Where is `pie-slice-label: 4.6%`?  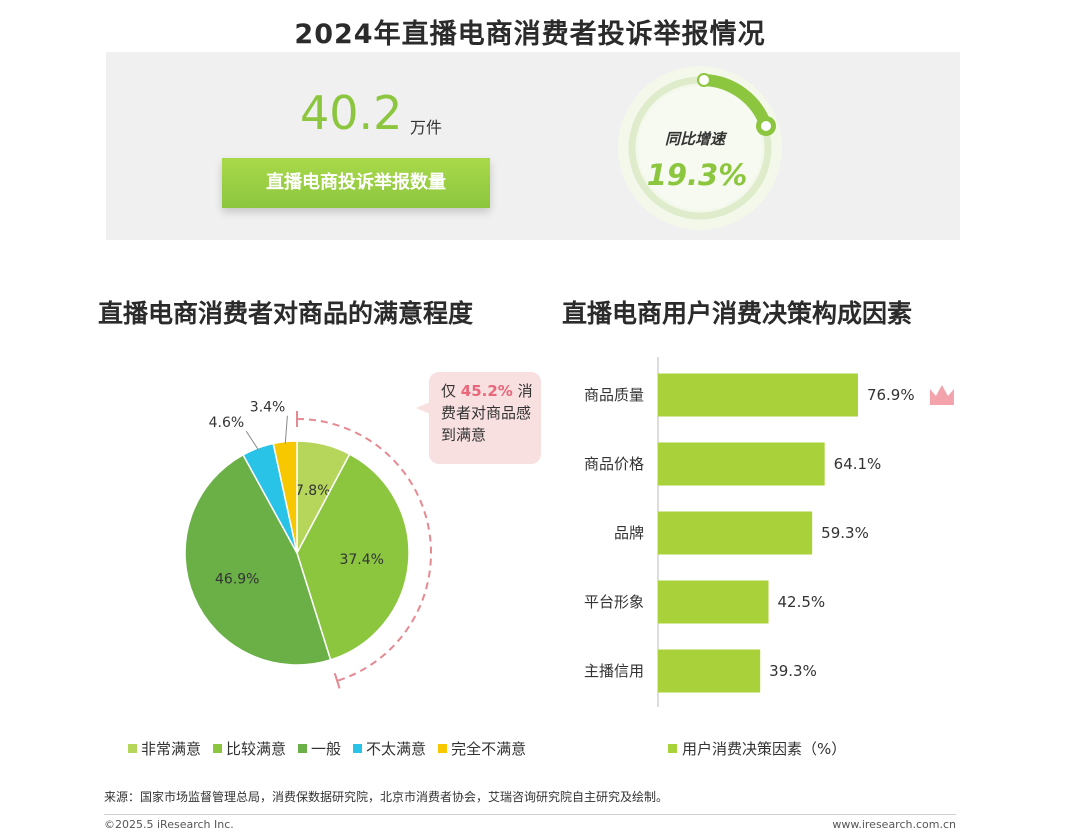 pie-slice-label: 4.6% is located at coordinates (227, 423).